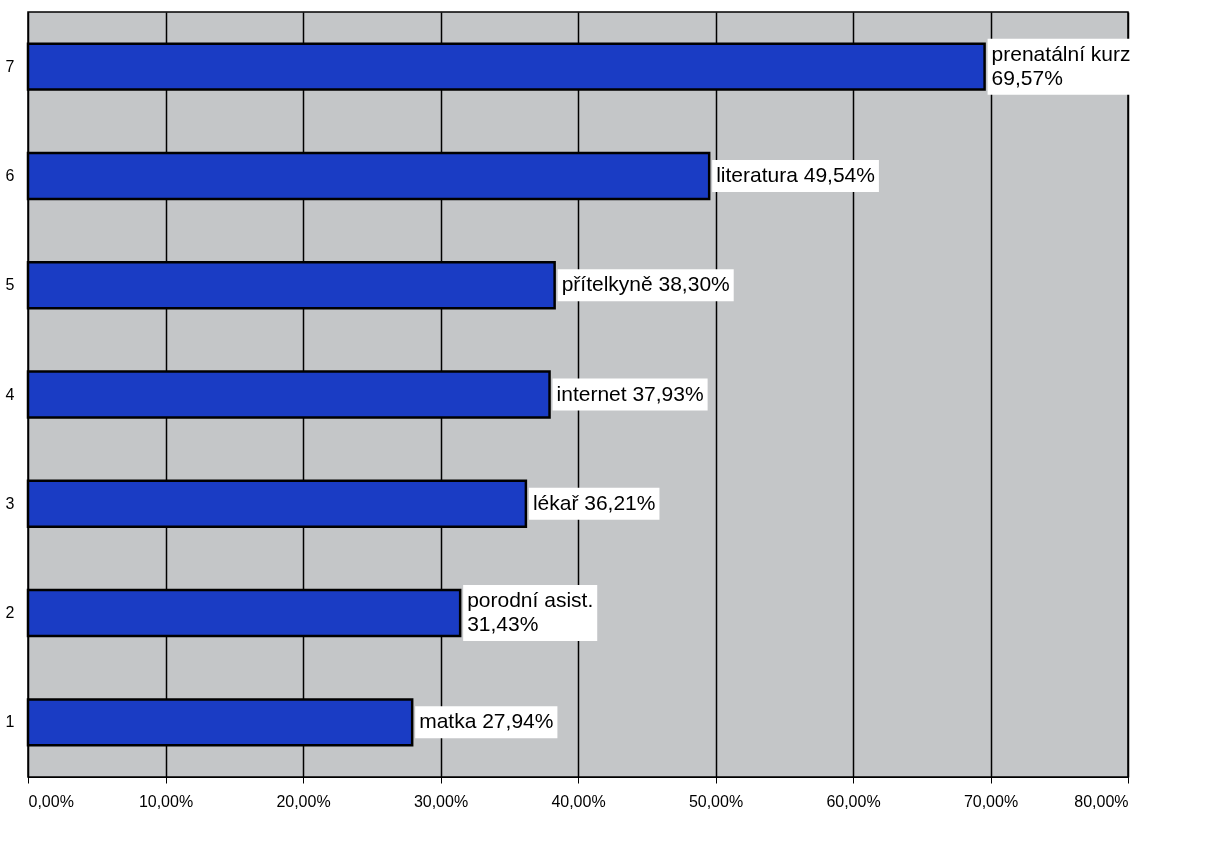 This screenshot has width=1213, height=843. Describe the element at coordinates (10, 175) in the screenshot. I see `y-tick-label: 6` at that location.